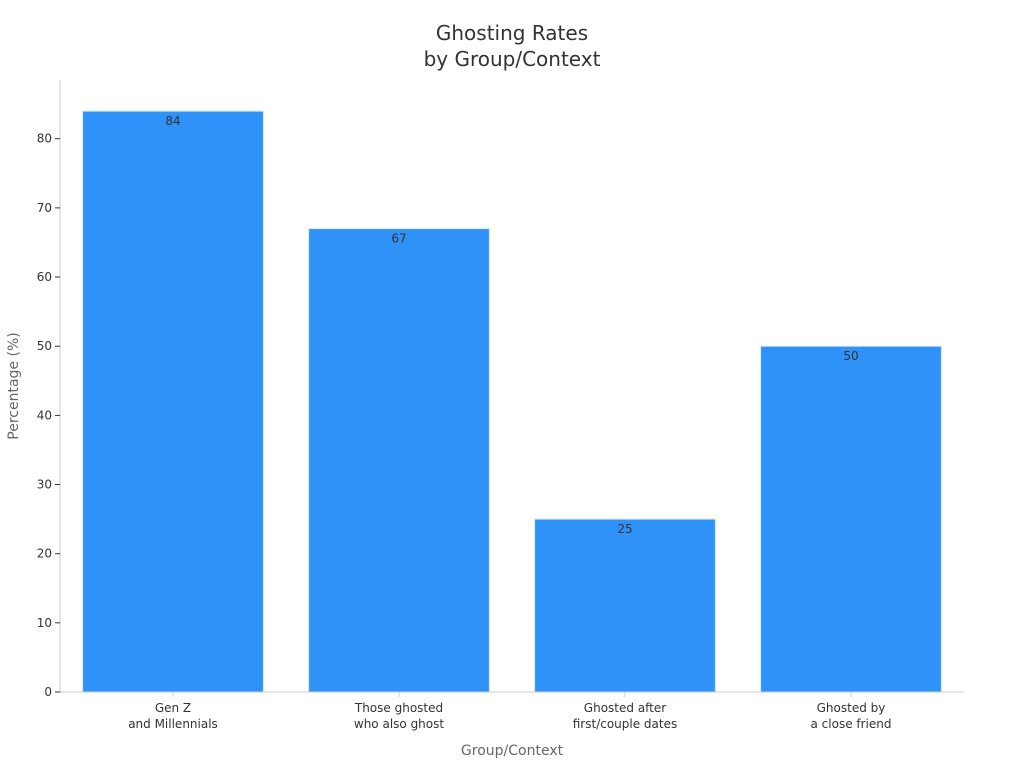  I want to click on y-tick-label-1: 10, so click(44, 623).